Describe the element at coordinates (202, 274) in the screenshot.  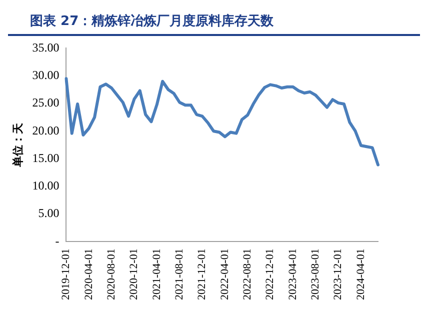
I see `x-tick-label: 2021-12-01` at that location.